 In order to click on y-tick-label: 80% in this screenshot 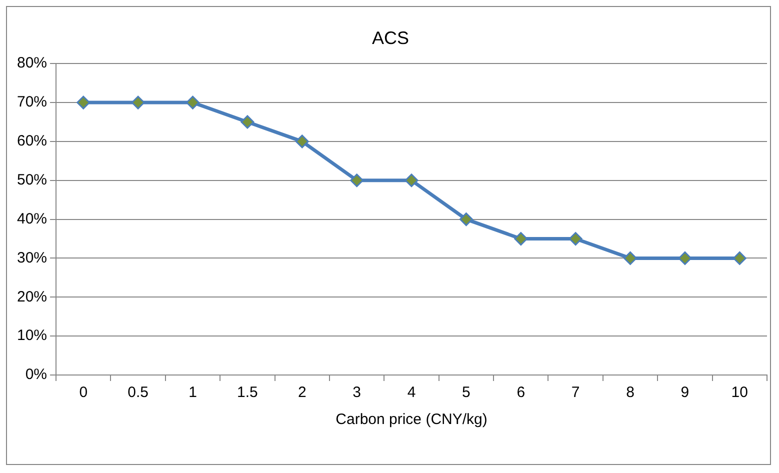, I will do `click(32, 63)`.